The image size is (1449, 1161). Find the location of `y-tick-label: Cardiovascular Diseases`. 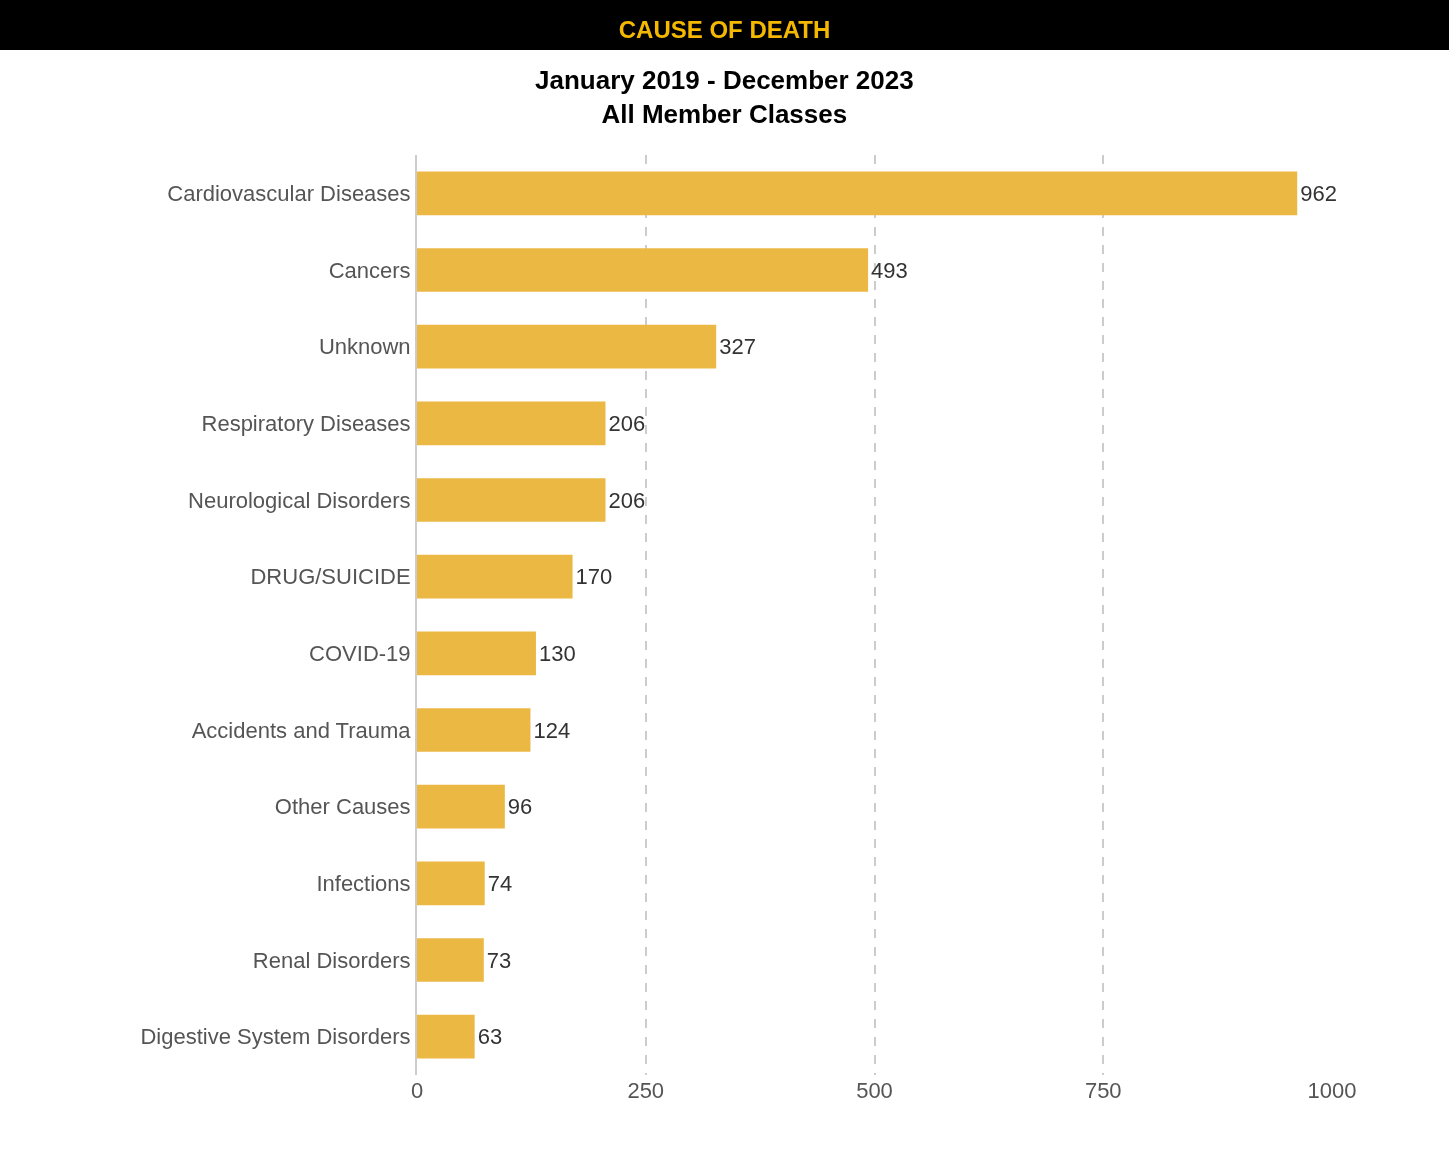

y-tick-label: Cardiovascular Diseases is located at coordinates (289, 194).